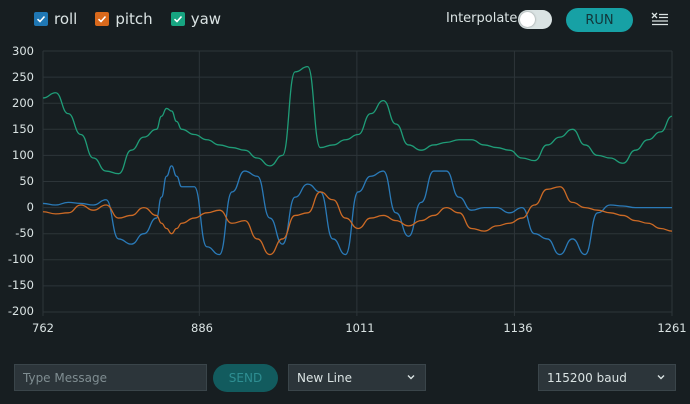  Describe the element at coordinates (24, 233) in the screenshot. I see `y-tick: -50` at that location.